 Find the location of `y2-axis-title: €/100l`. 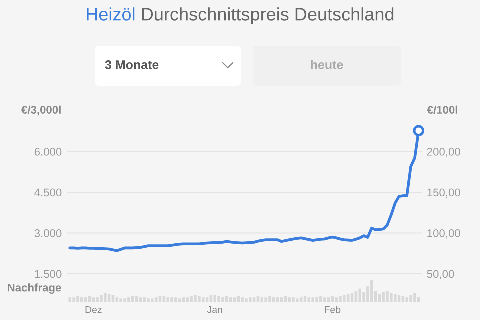

y2-axis-title: €/100l is located at coordinates (442, 110).